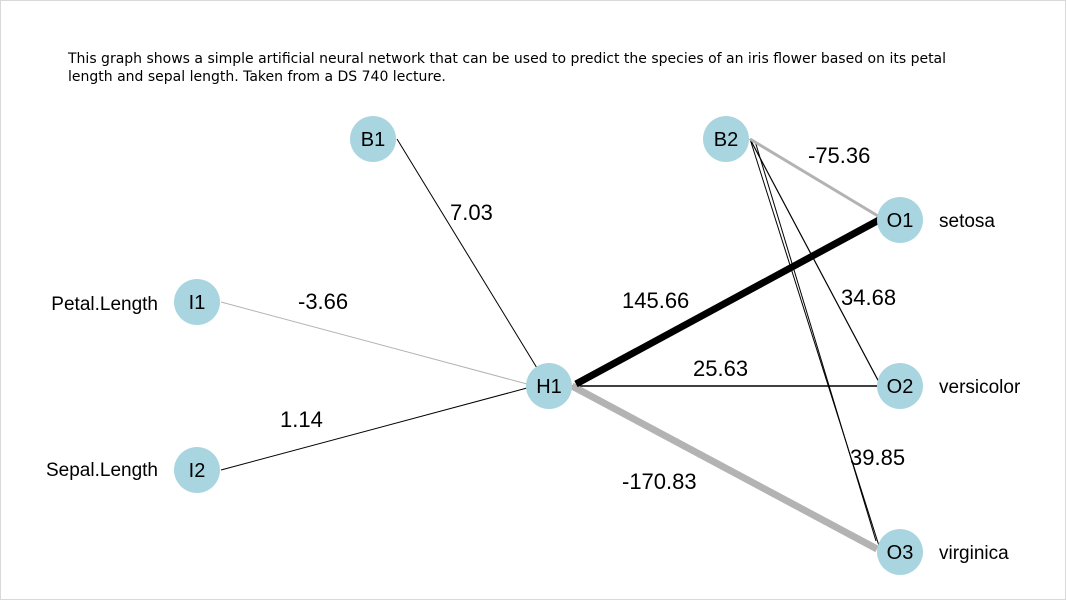  What do you see at coordinates (655, 300) in the screenshot?
I see `weight-h1-o1: 145.66` at bounding box center [655, 300].